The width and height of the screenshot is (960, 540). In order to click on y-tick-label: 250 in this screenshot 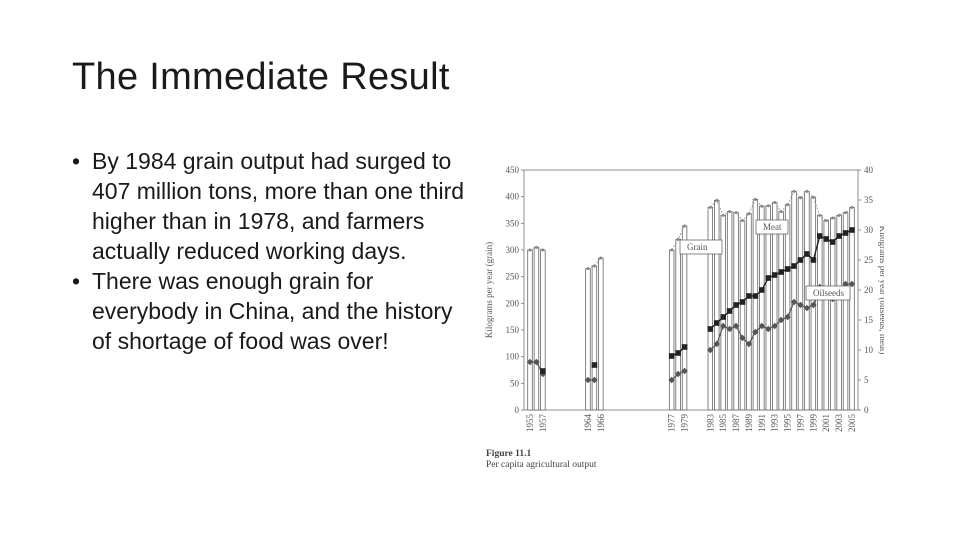, I will do `click(513, 277)`.